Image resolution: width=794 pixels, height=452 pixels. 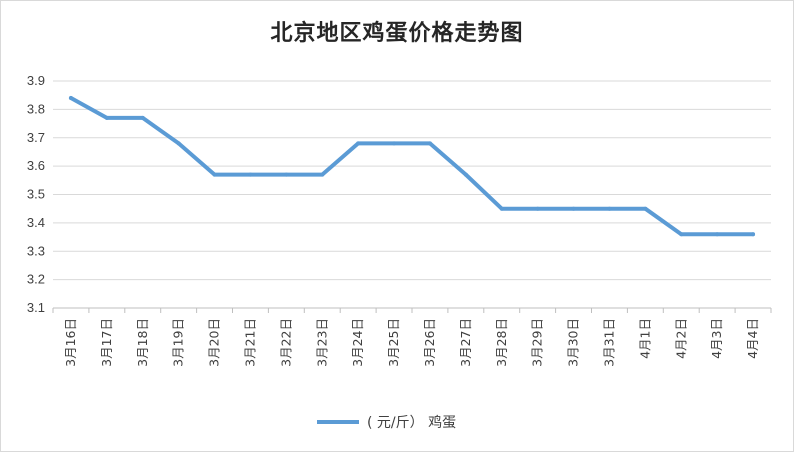 I want to click on x-tick-label: 3月20日, so click(x=214, y=342).